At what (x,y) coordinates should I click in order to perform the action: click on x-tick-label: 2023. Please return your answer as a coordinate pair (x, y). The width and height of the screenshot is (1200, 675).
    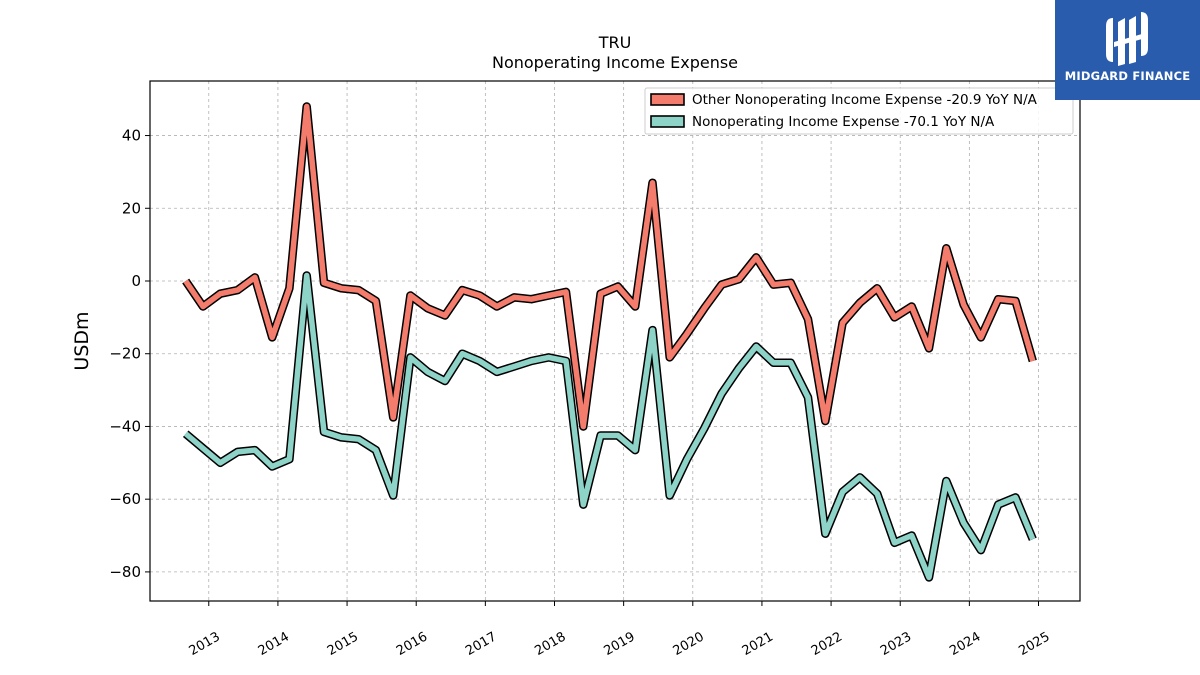
    Looking at the image, I should click on (896, 644).